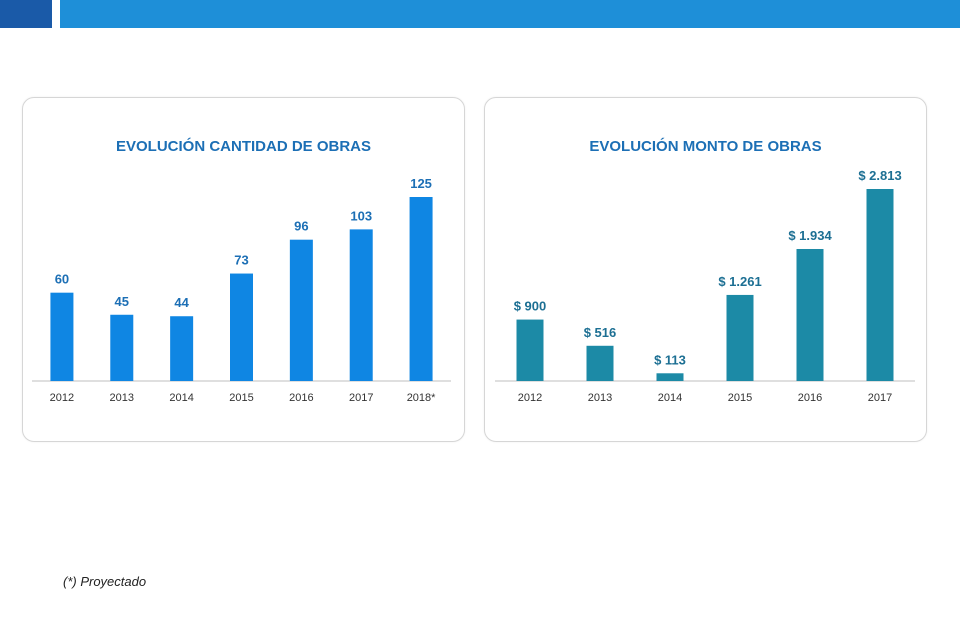  What do you see at coordinates (421, 289) in the screenshot?
I see `bar-2018` at bounding box center [421, 289].